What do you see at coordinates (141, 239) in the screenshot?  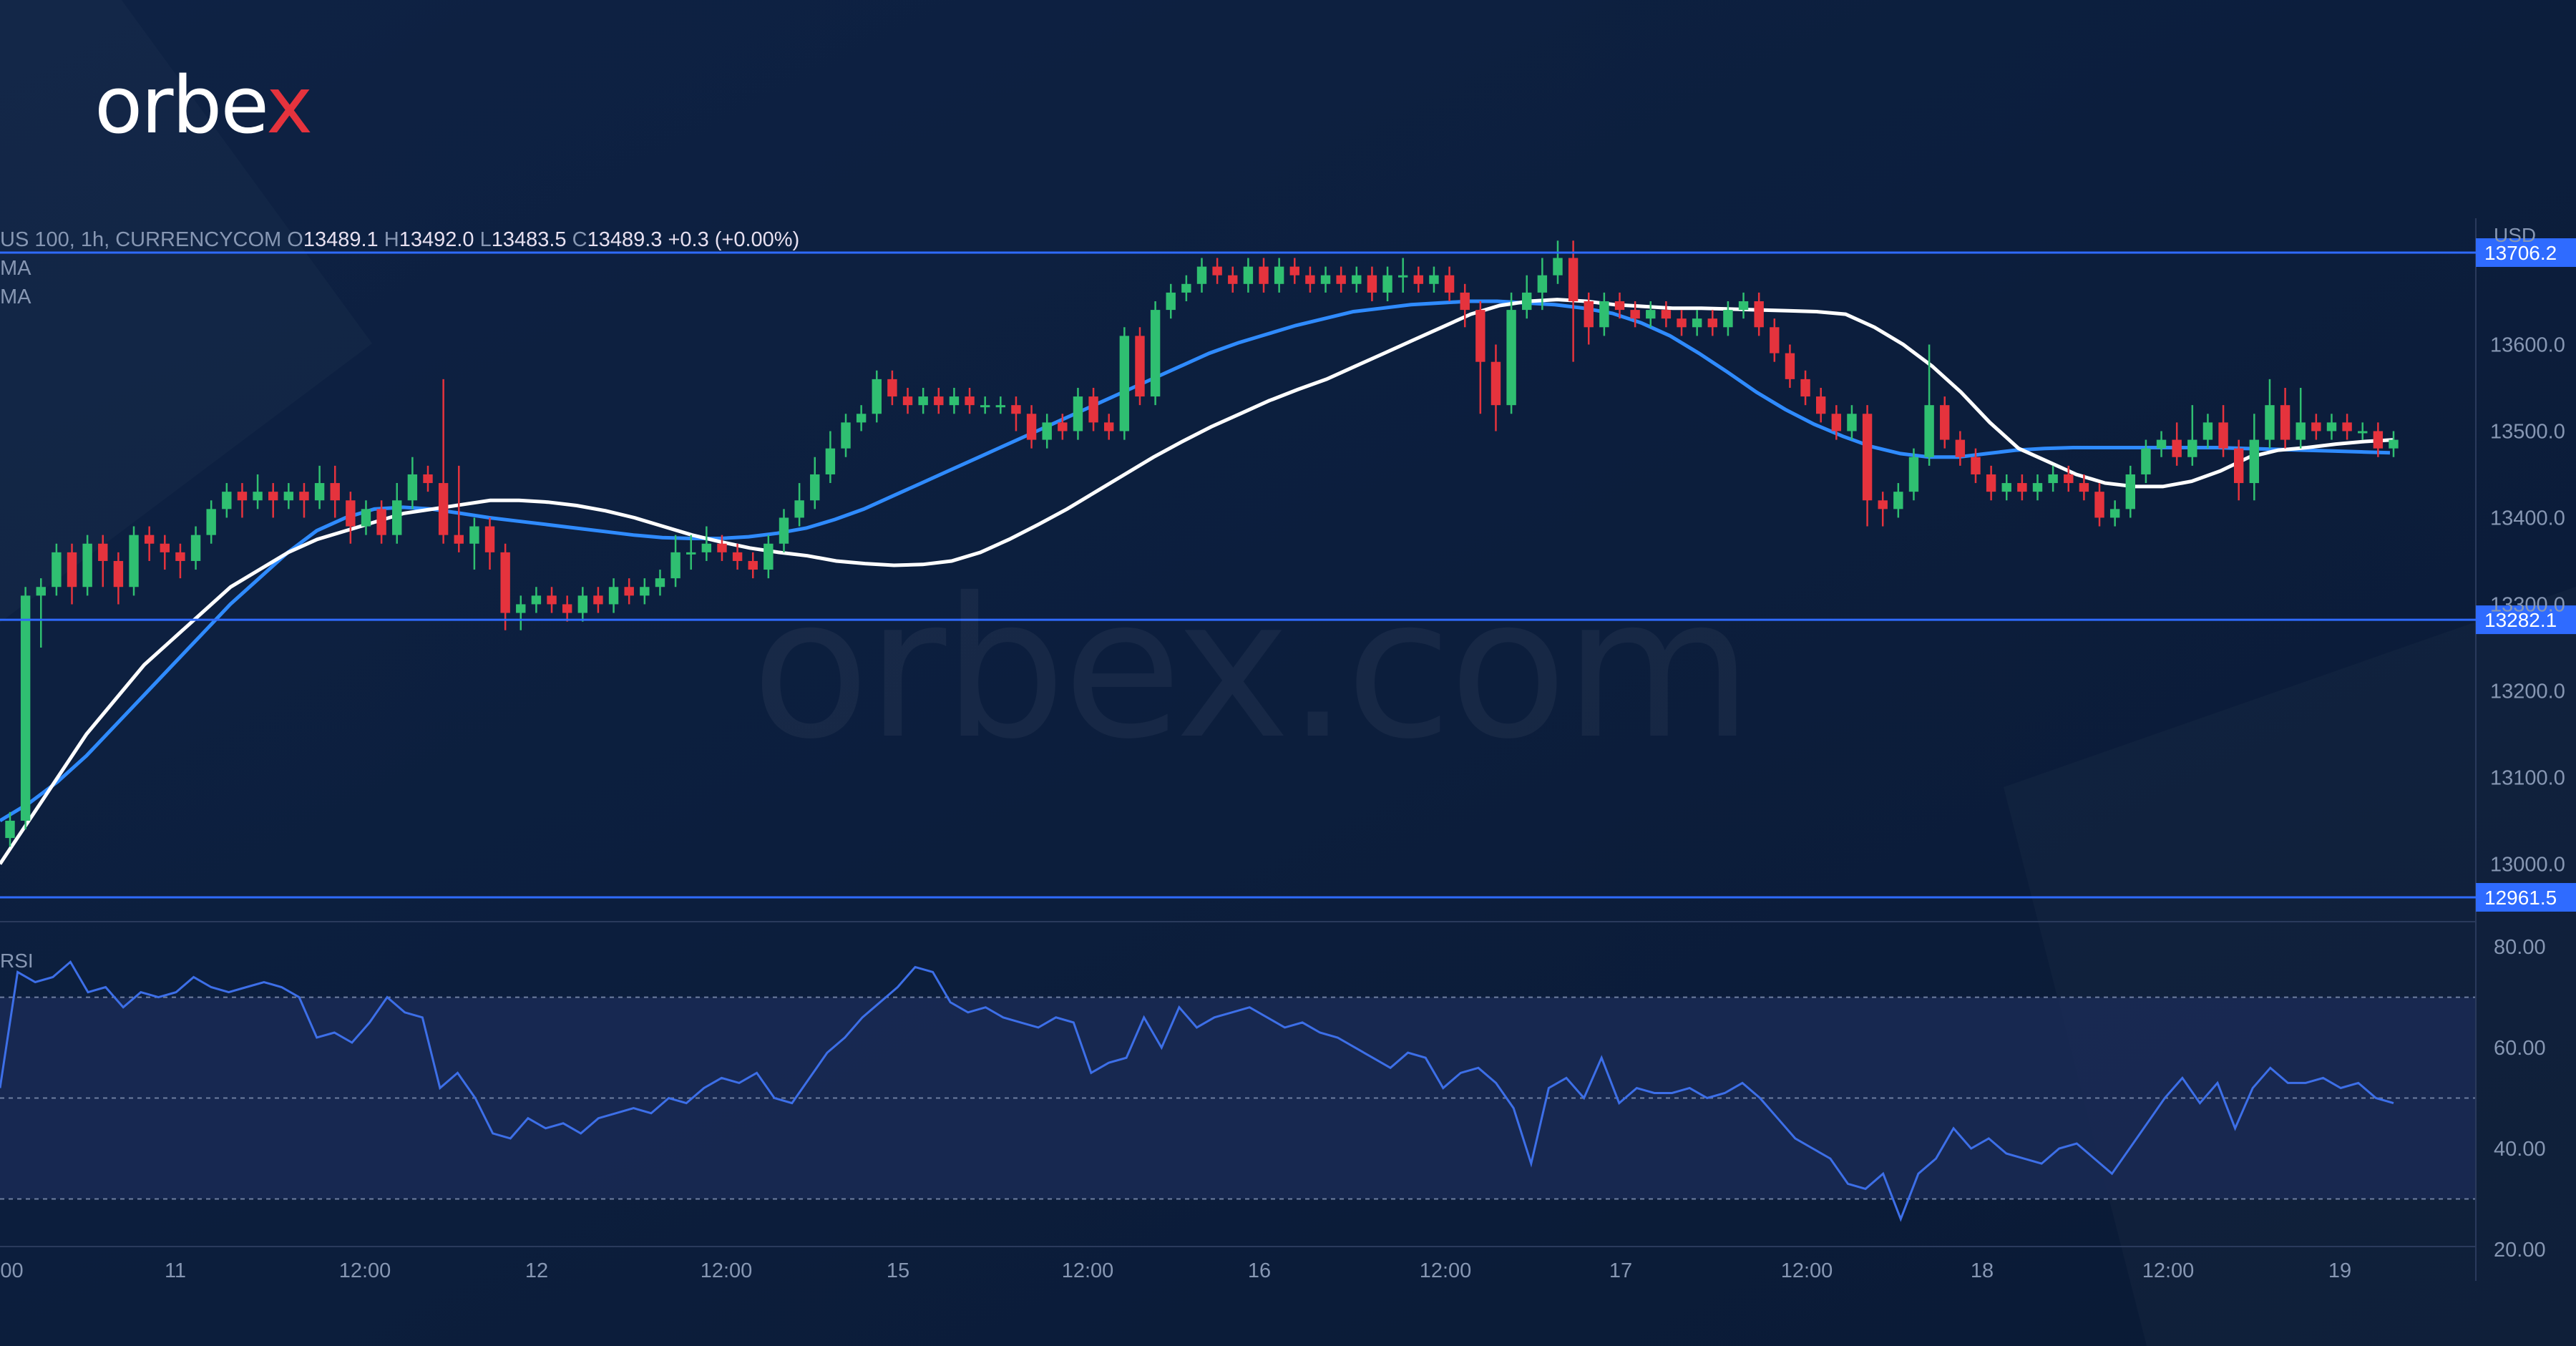 I see `symbol-label: US 100, 1h, CURRENCYCOM` at bounding box center [141, 239].